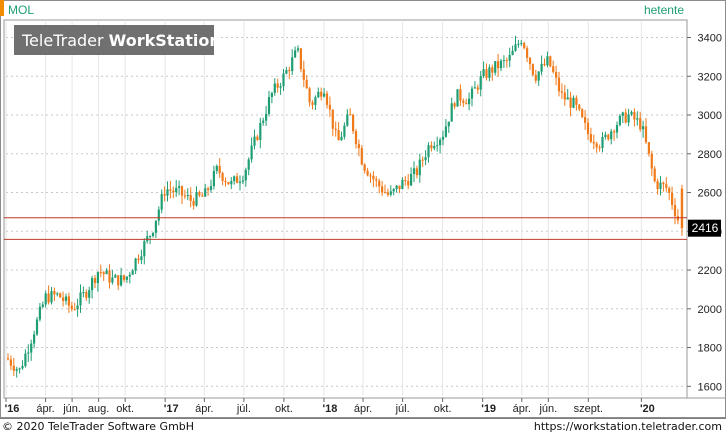  I want to click on period-label: hetente, so click(664, 10).